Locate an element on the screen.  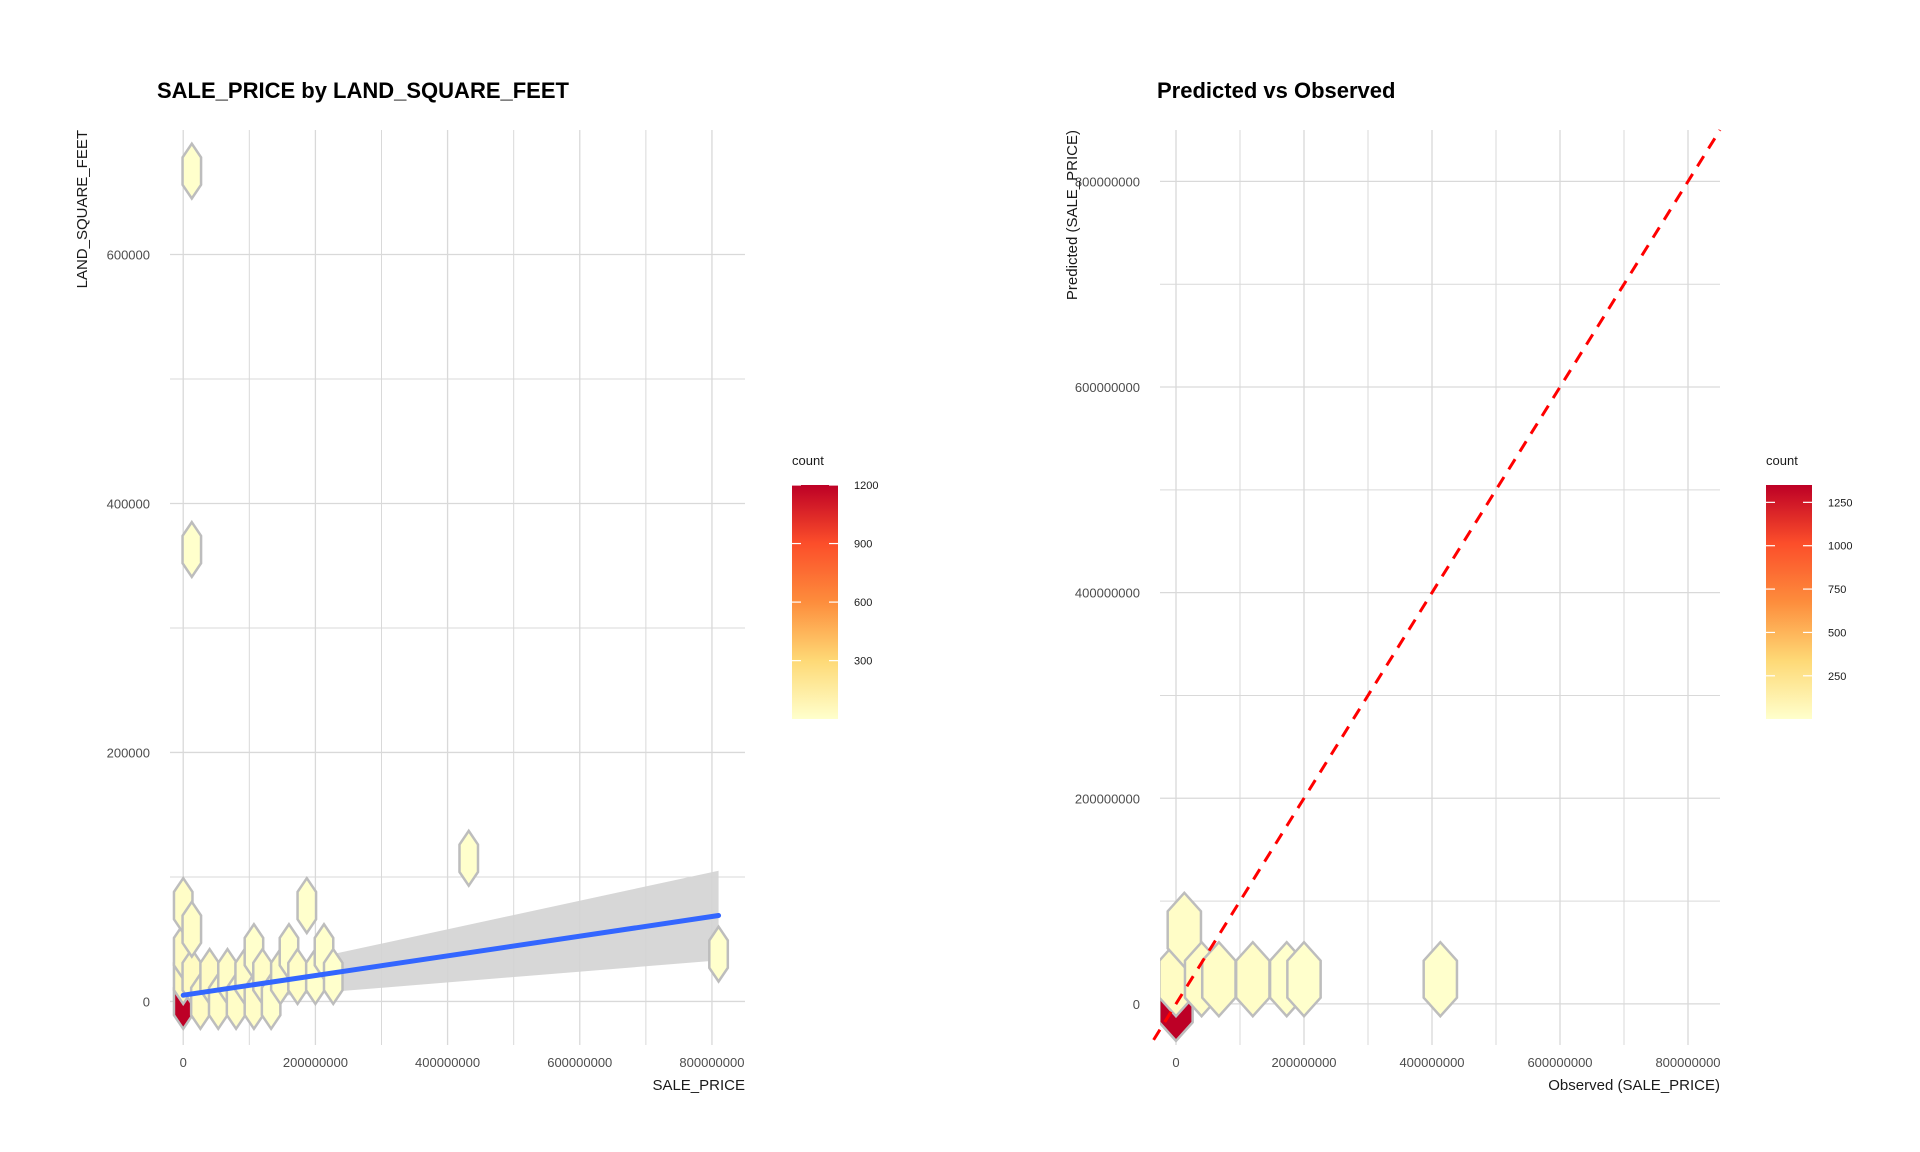
legend-tick-label: 1000 is located at coordinates (1840, 547).